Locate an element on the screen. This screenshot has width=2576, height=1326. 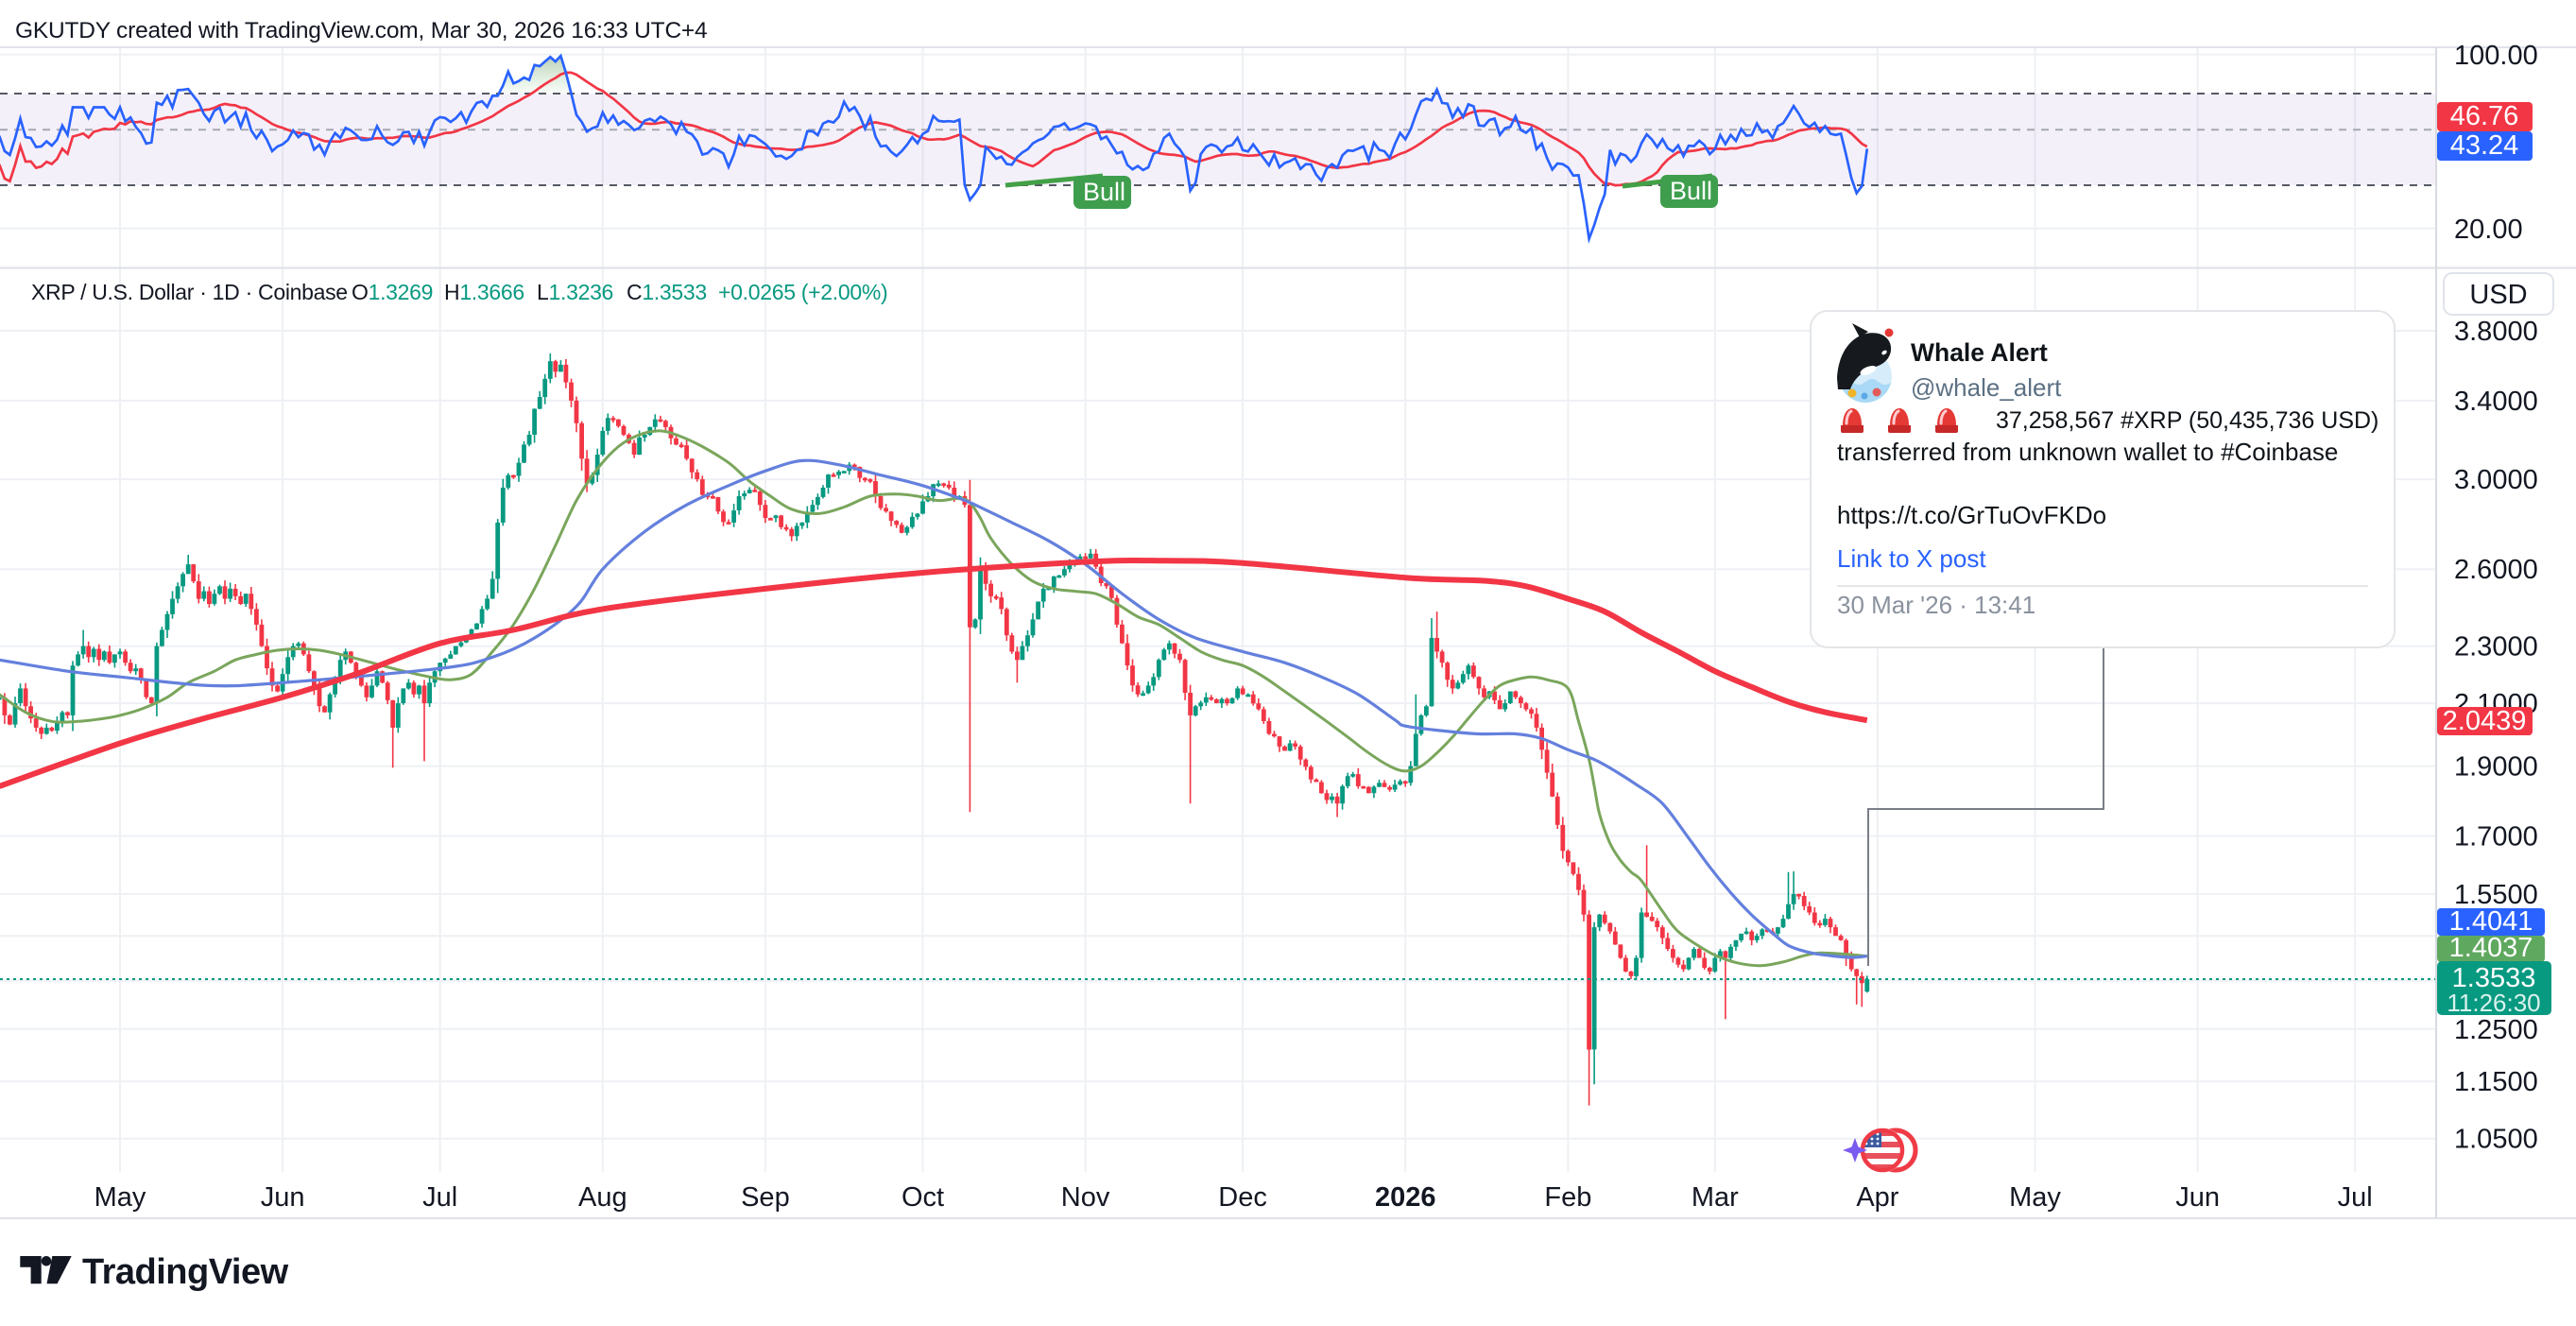
svg-text: Sep is located at coordinates (765, 1197).